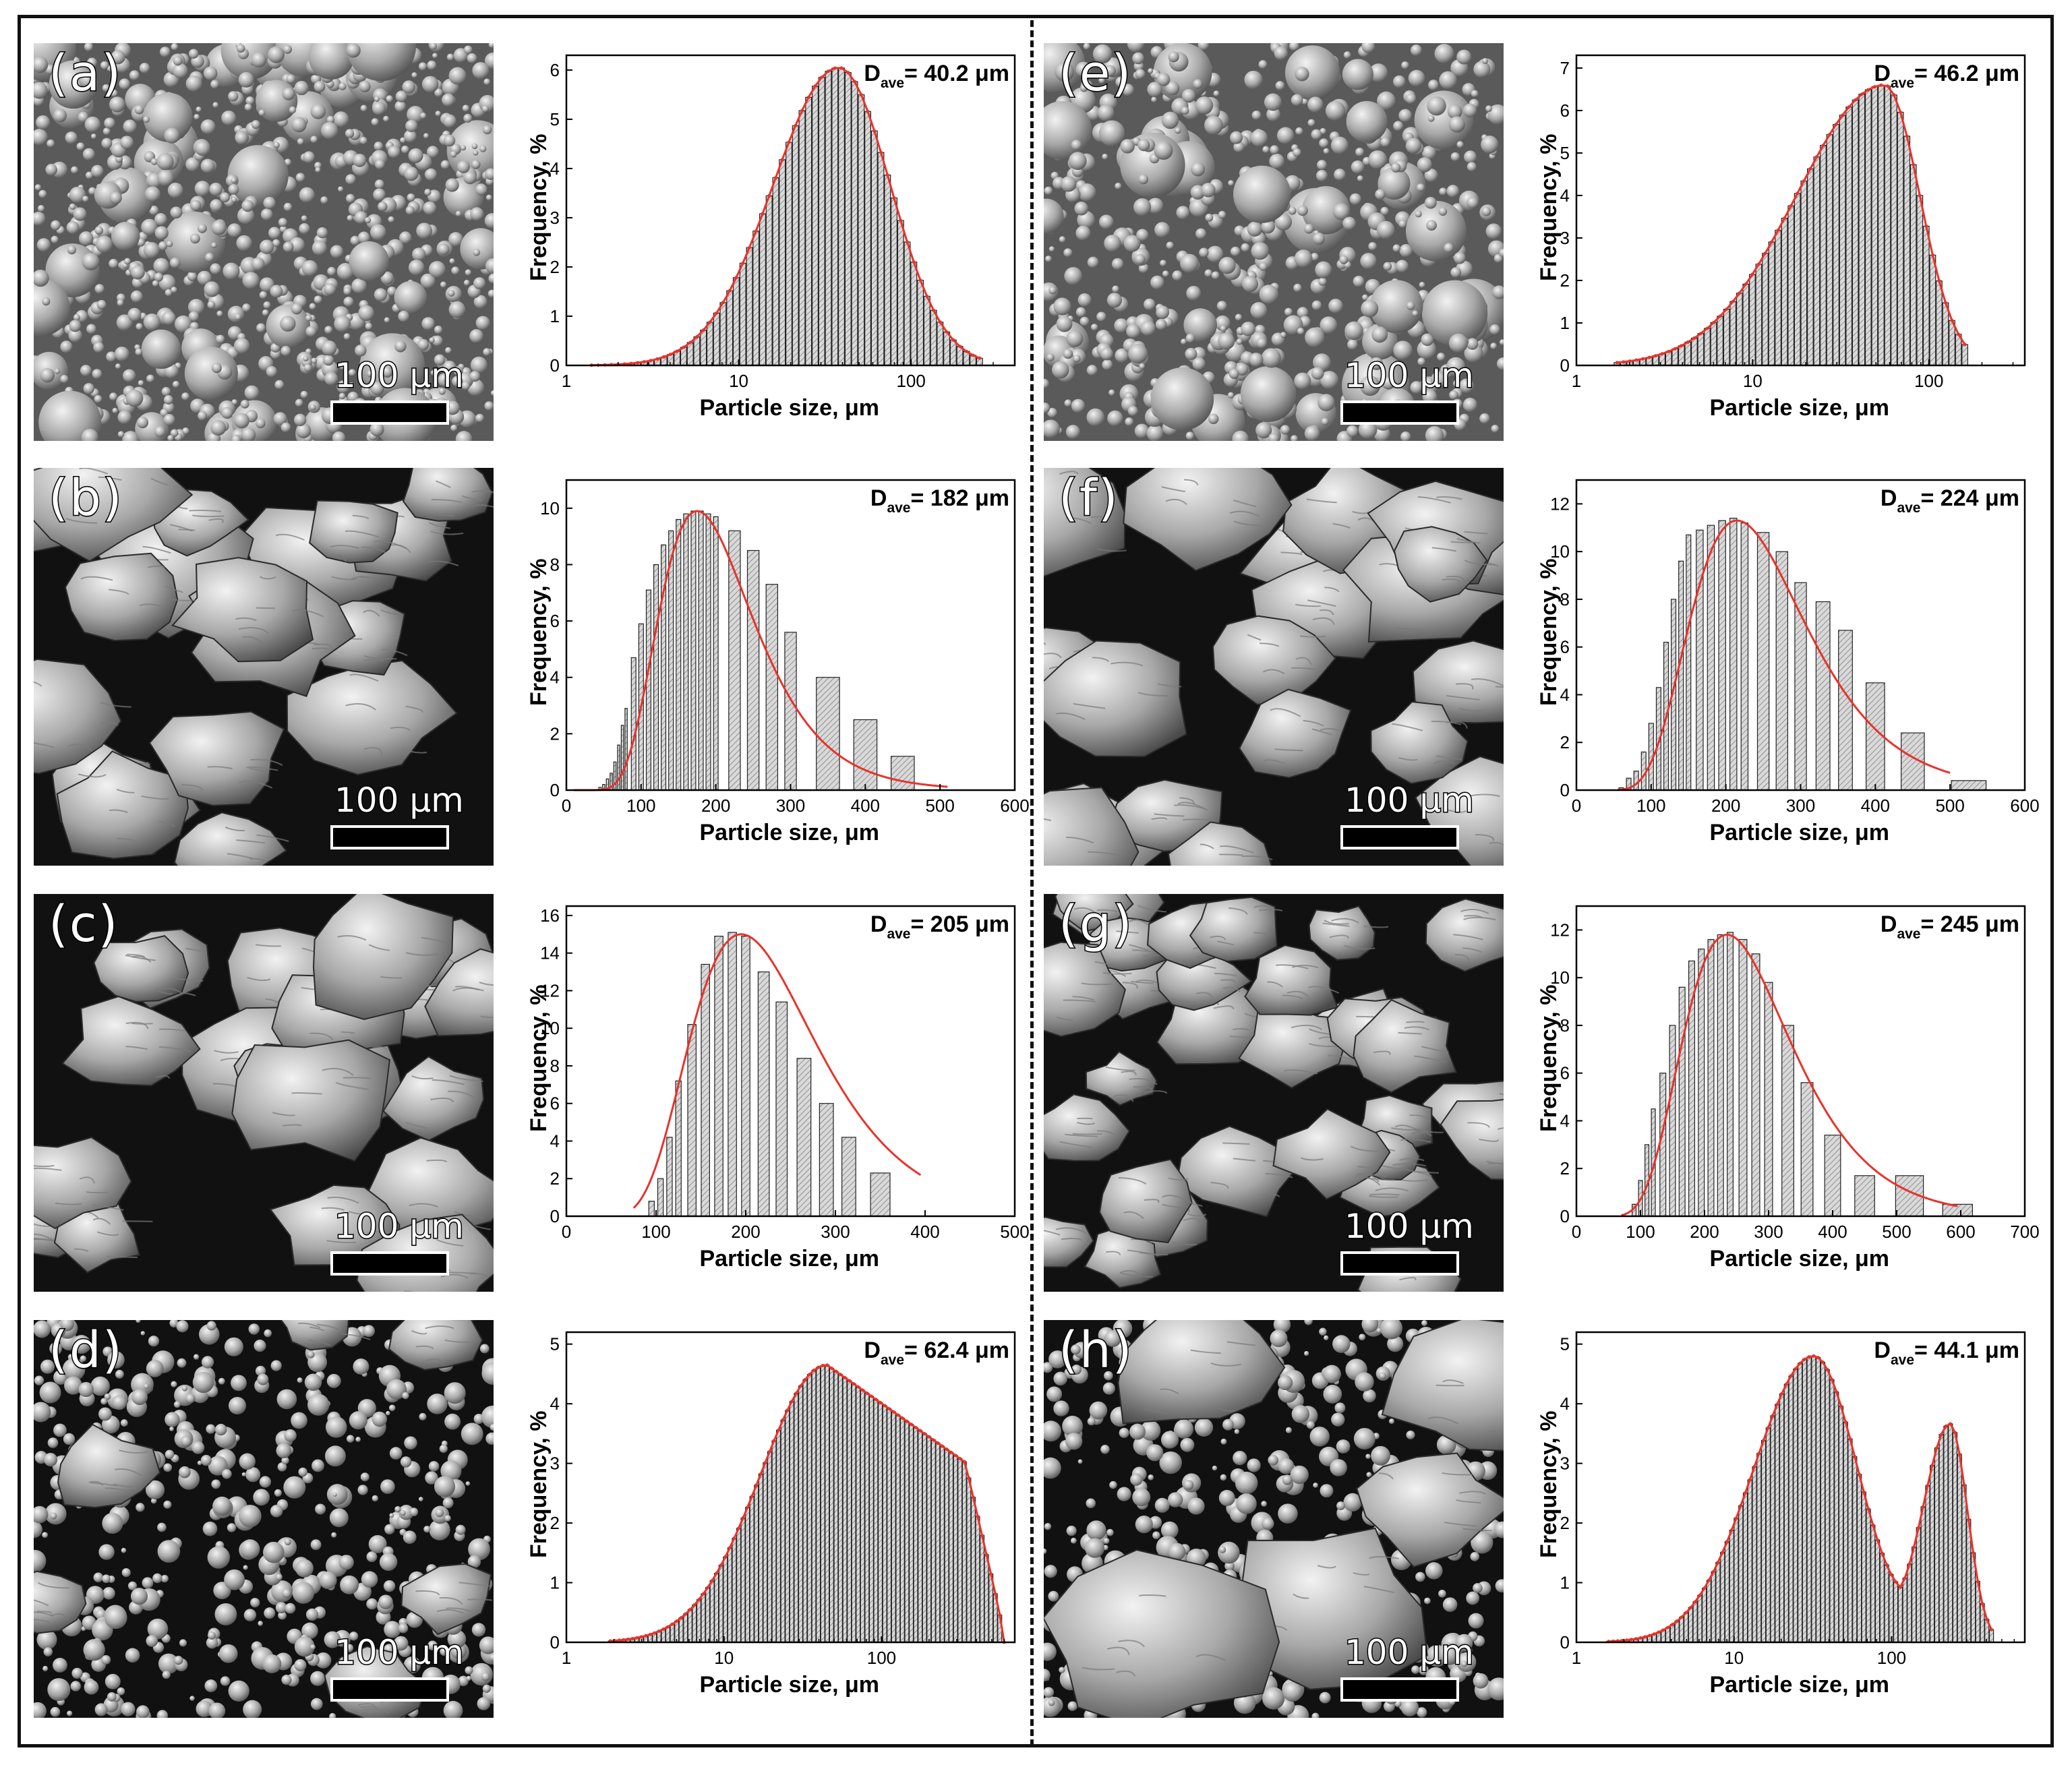 This screenshot has width=2072, height=1765. What do you see at coordinates (555, 677) in the screenshot?
I see `y-tick-label: 4` at bounding box center [555, 677].